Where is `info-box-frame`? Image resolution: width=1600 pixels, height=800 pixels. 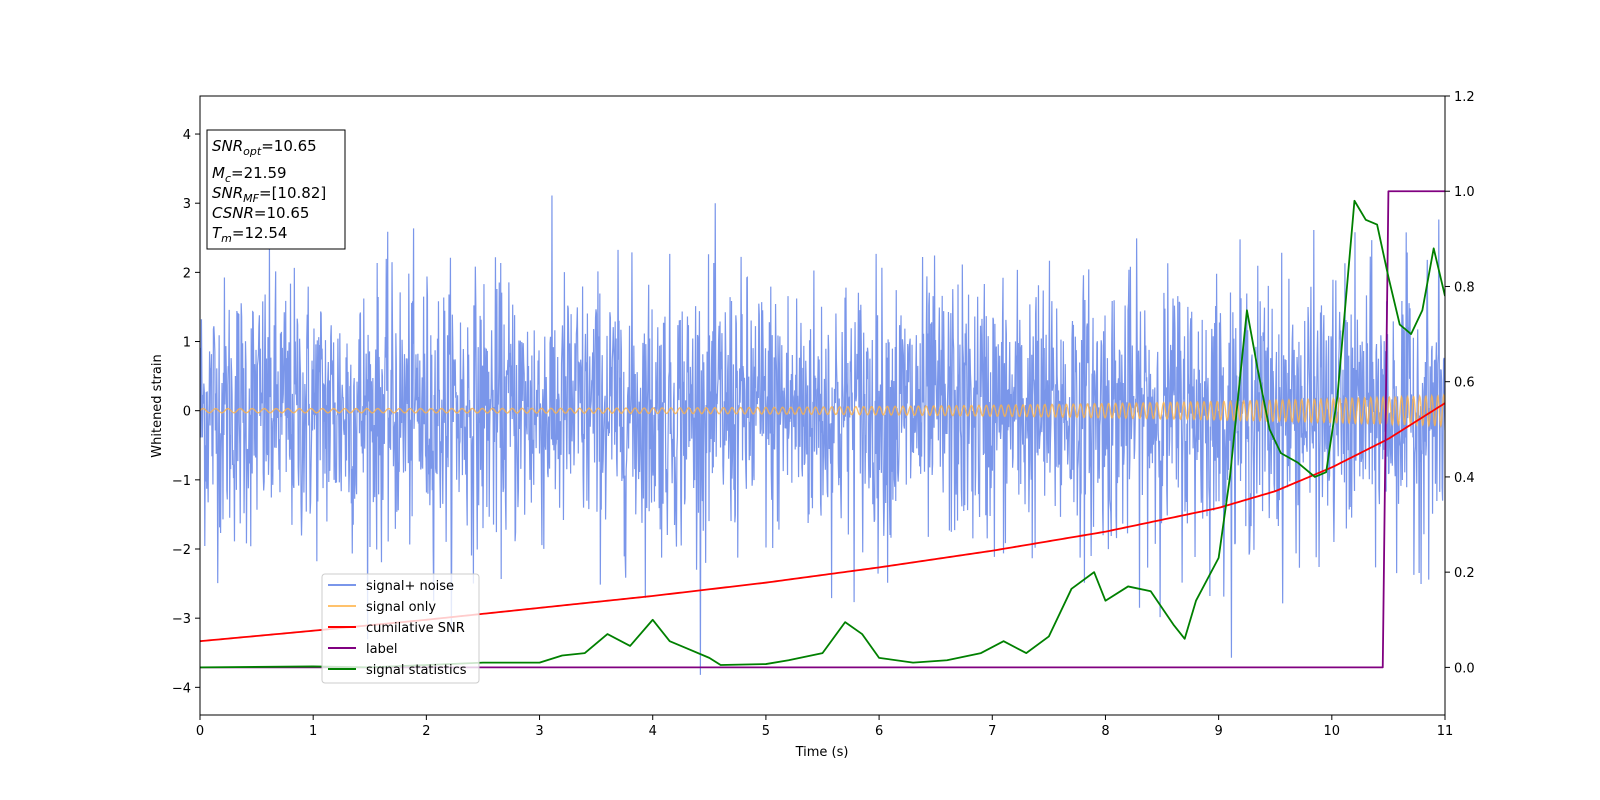
info-box-frame is located at coordinates (276, 189).